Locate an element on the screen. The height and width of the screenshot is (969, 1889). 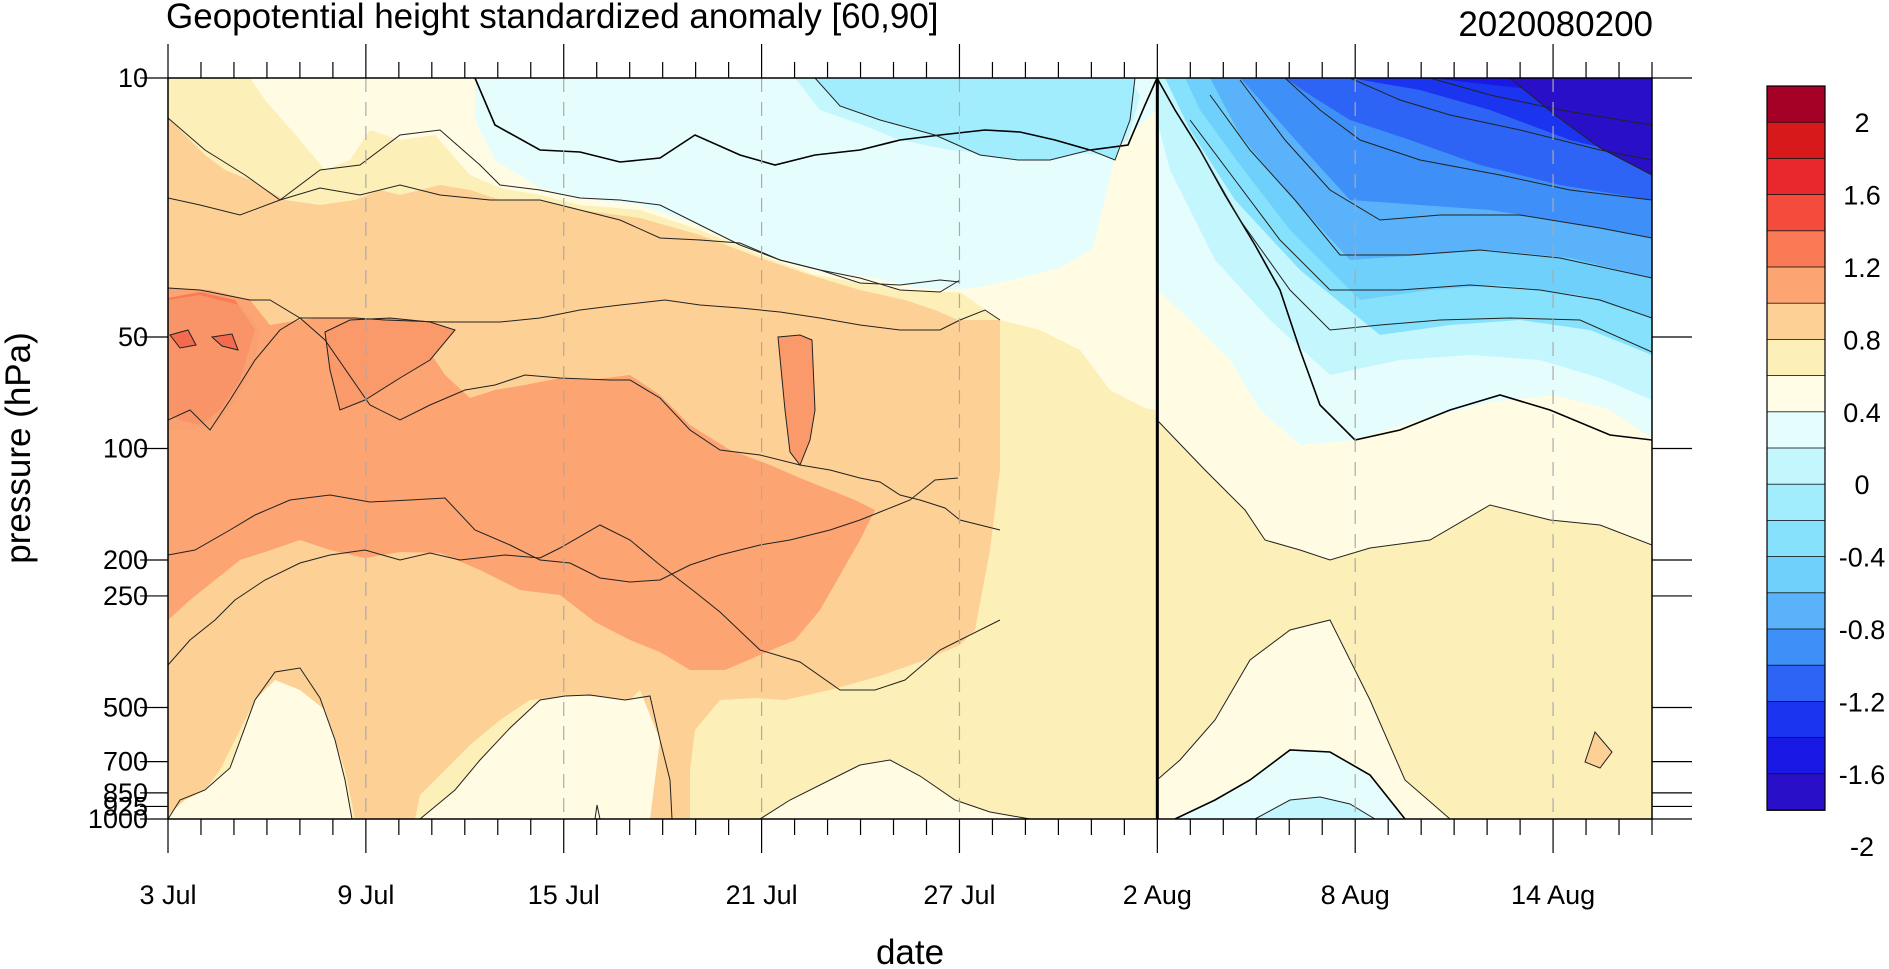
x-tick-label: 3 Jul is located at coordinates (167, 895).